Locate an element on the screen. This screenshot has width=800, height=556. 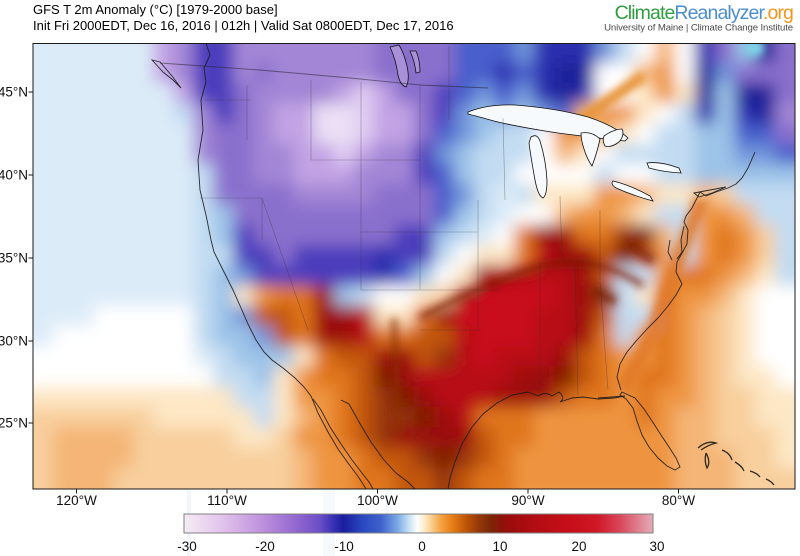
svg-text: 100°W is located at coordinates (377, 500).